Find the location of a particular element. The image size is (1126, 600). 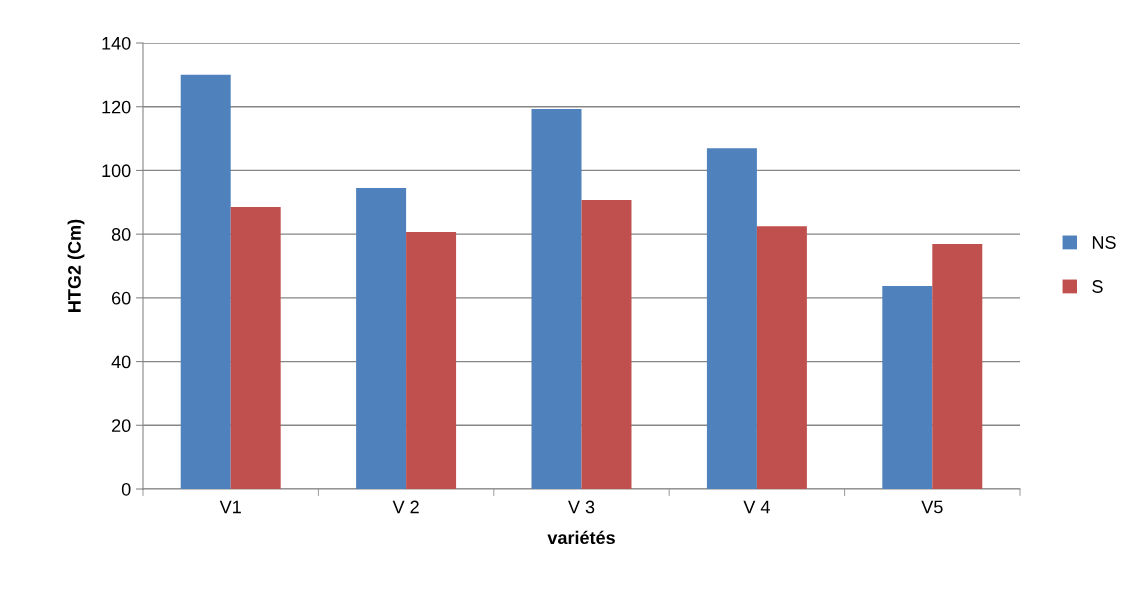

y-axis-title: HTG2 (Cm) is located at coordinates (76, 265).